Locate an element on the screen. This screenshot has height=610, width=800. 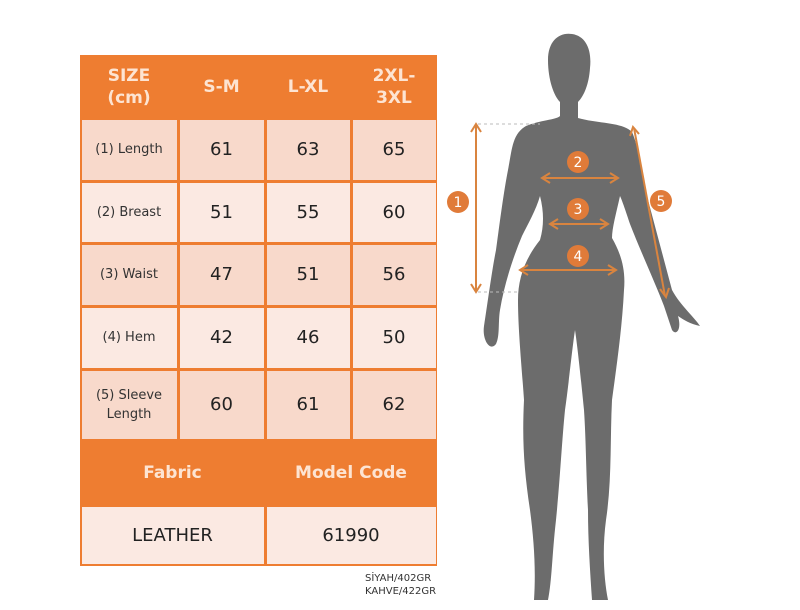
marker-number: 4 is located at coordinates (578, 257).